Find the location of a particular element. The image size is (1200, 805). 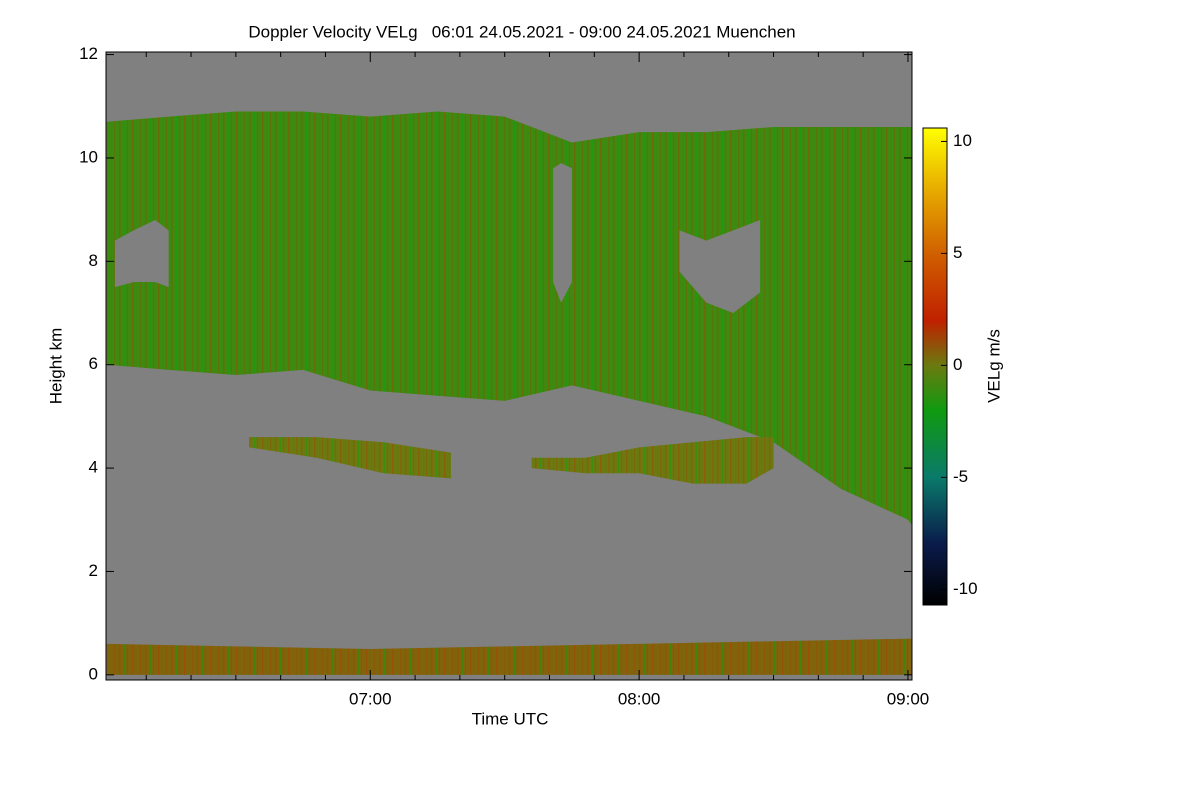

colorbar is located at coordinates (935, 366).